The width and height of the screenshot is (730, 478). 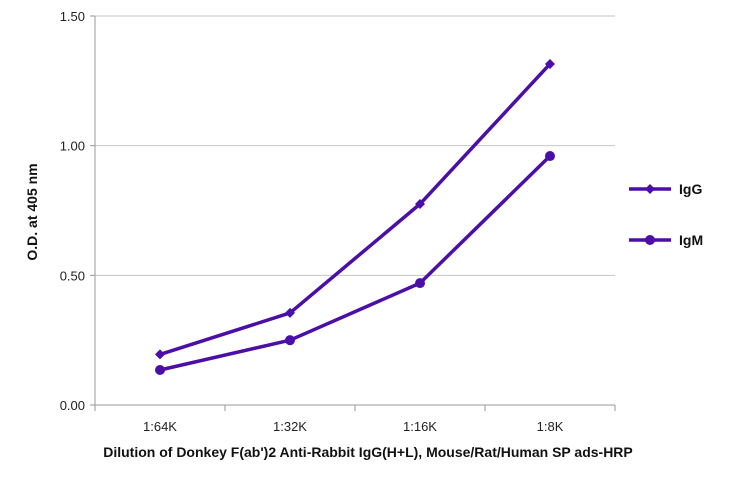 I want to click on y-axis-title: O.D. at 405 nm, so click(x=32, y=211).